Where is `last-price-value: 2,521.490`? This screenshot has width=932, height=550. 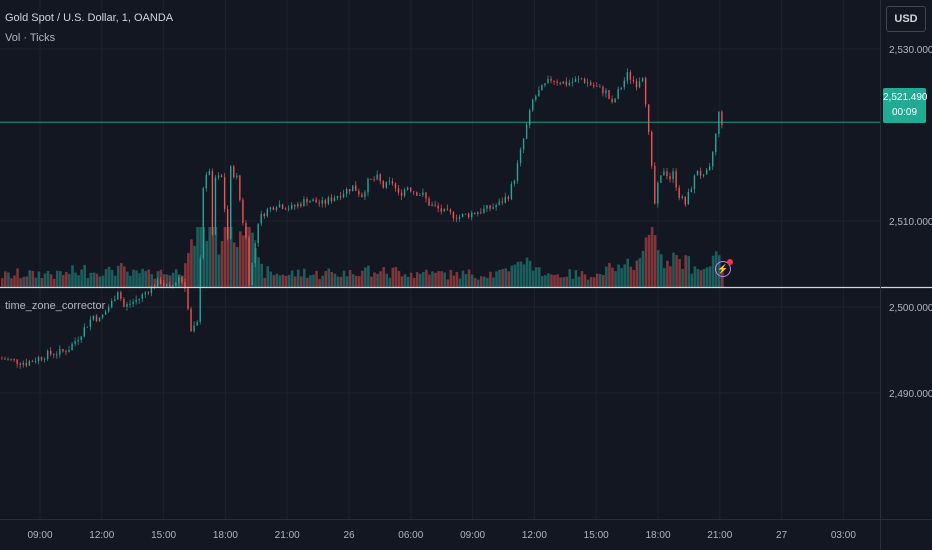 last-price-value: 2,521.490 is located at coordinates (905, 97).